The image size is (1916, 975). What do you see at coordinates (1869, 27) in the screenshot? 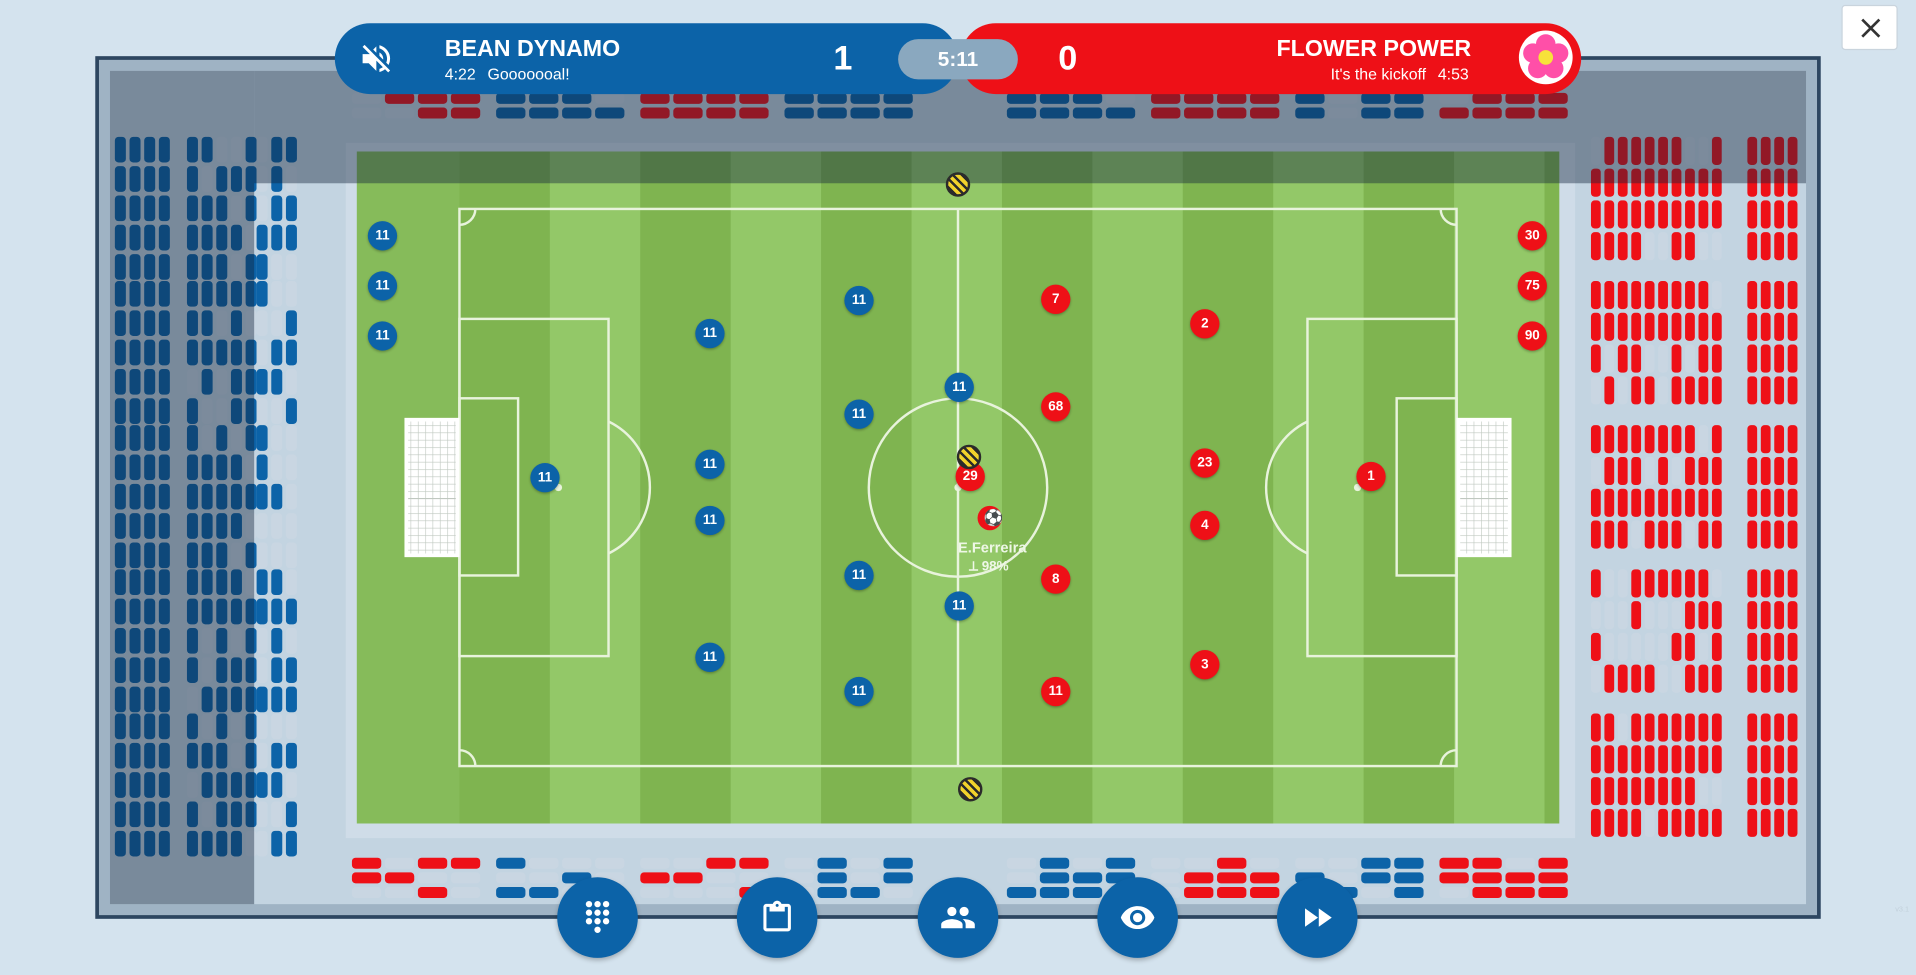
I see `close-button` at bounding box center [1869, 27].